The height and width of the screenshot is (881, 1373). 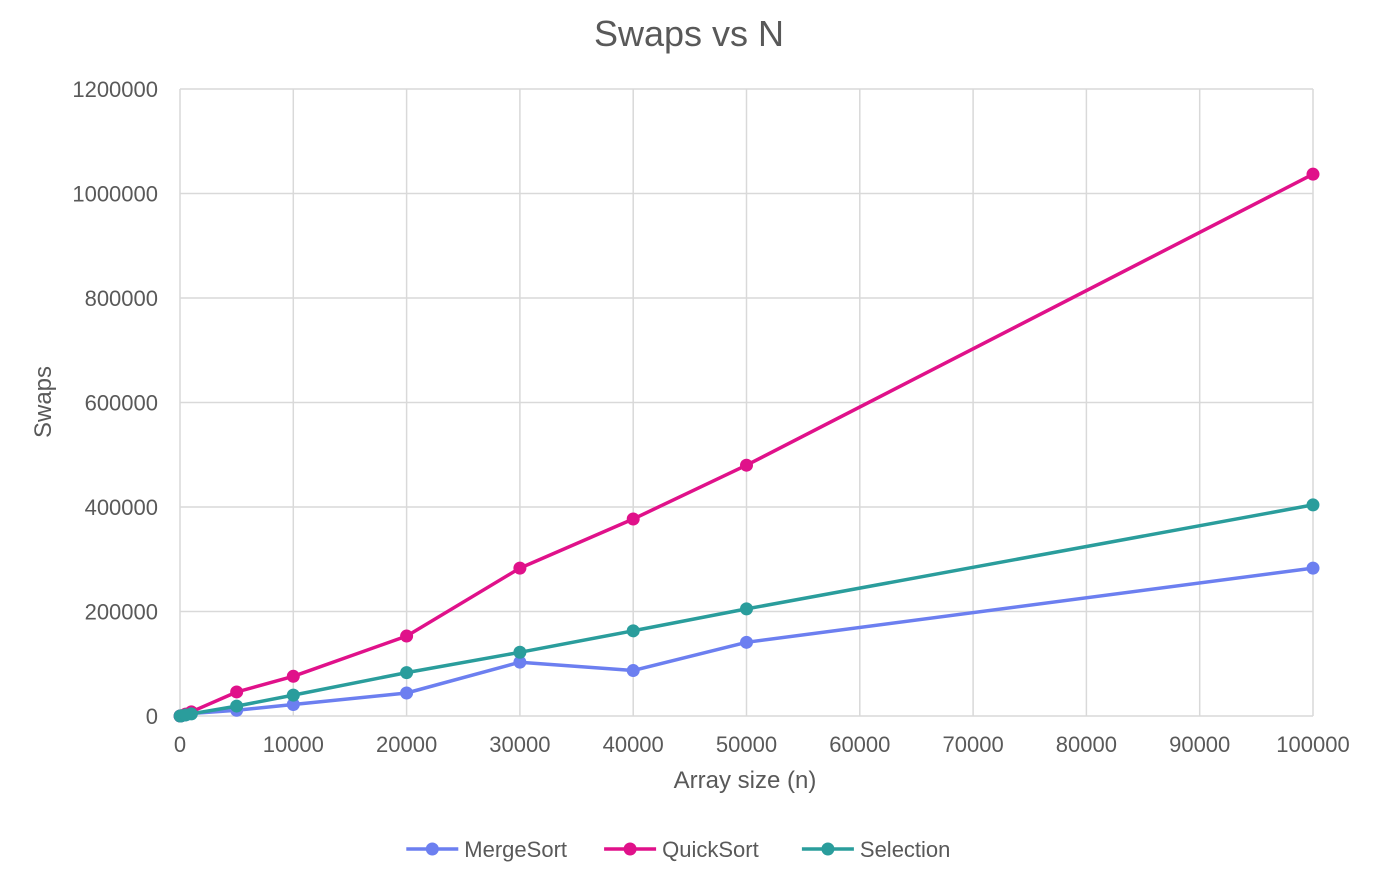 I want to click on x-tick-label: 10000, so click(x=293, y=744).